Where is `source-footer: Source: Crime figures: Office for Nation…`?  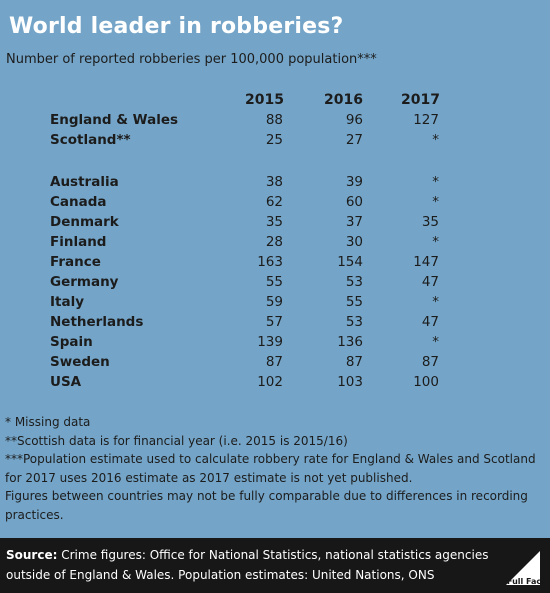 source-footer: Source: Crime figures: Office for Nation… is located at coordinates (275, 565).